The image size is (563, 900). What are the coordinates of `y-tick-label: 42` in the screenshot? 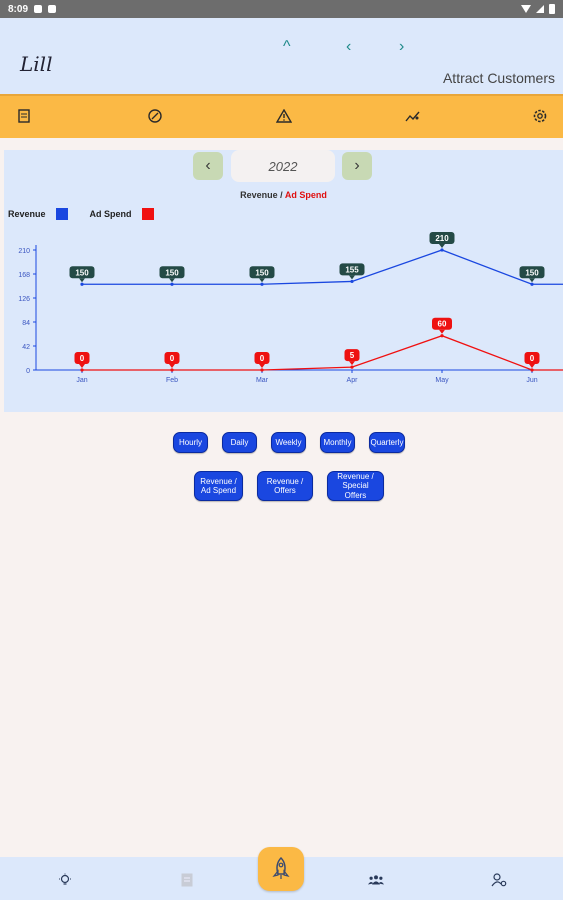 It's located at (26, 347).